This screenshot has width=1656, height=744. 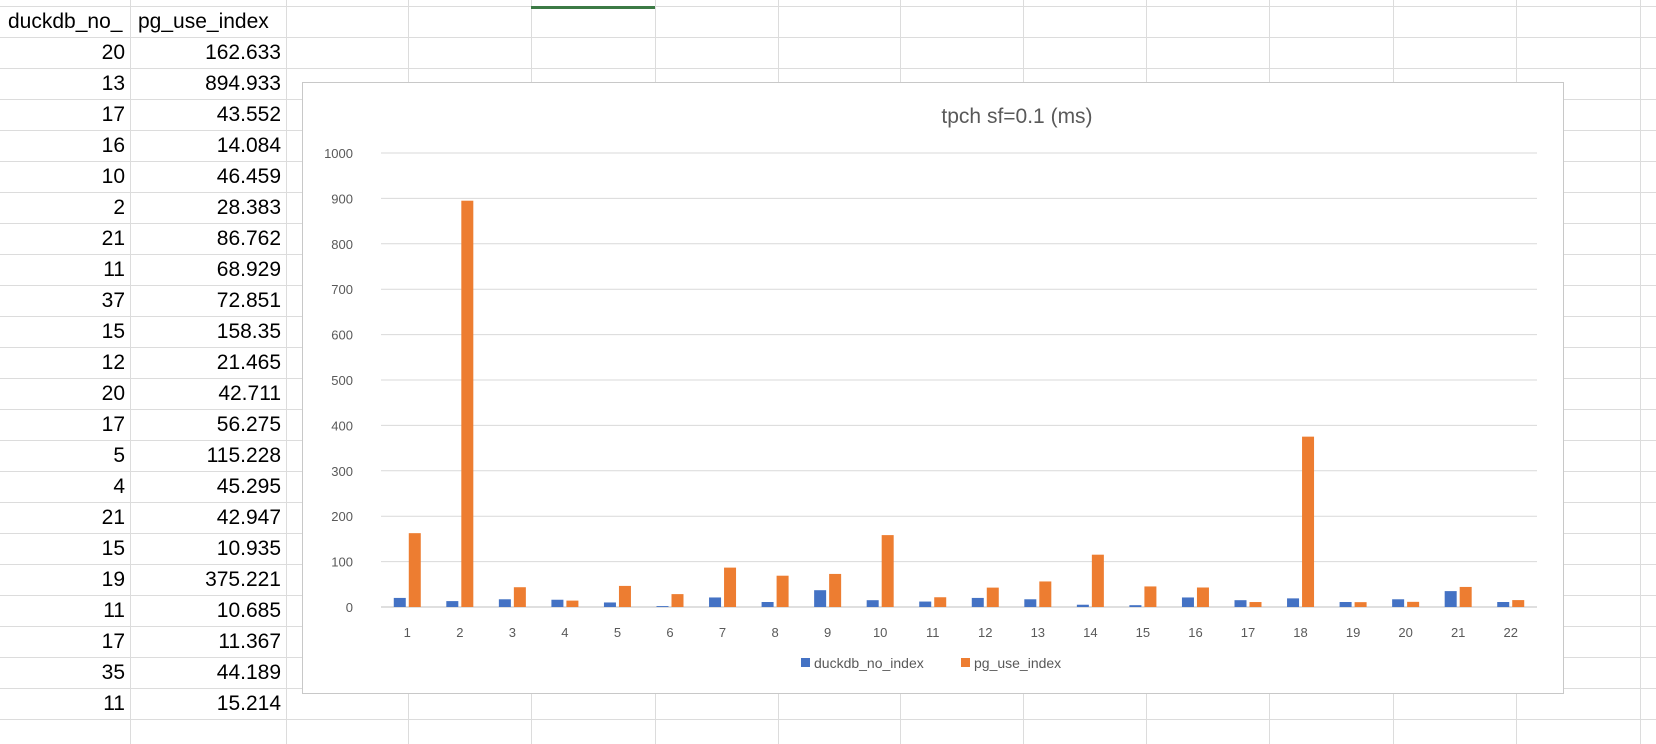 What do you see at coordinates (119, 207) in the screenshot?
I see `cell-duckdb: 2` at bounding box center [119, 207].